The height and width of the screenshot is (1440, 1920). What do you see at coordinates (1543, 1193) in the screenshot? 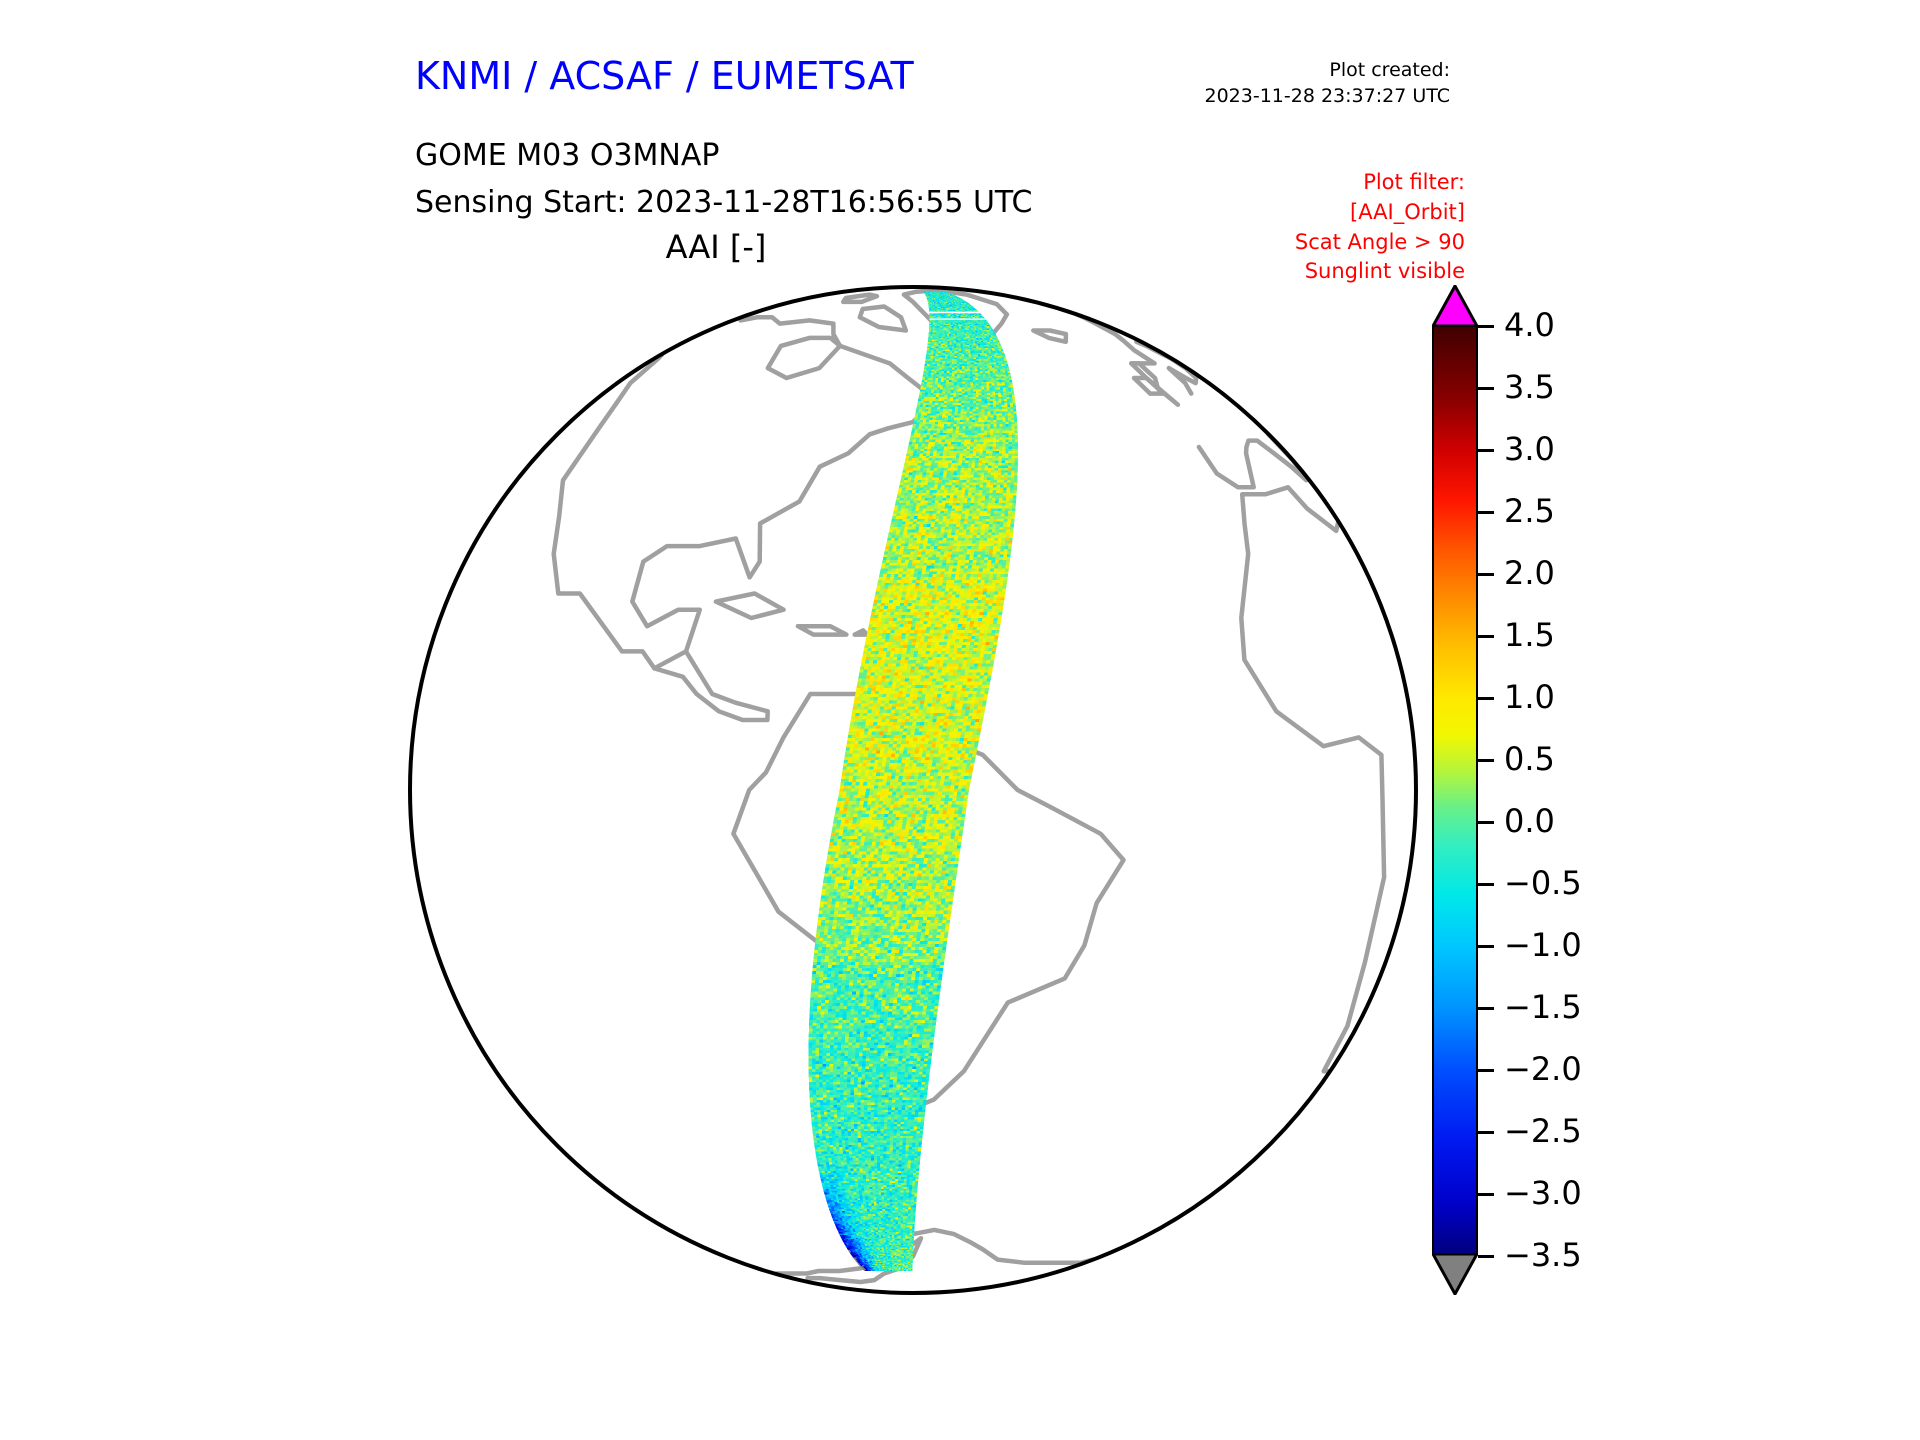
I see `colorbar-tick-label: −3.0` at bounding box center [1543, 1193].